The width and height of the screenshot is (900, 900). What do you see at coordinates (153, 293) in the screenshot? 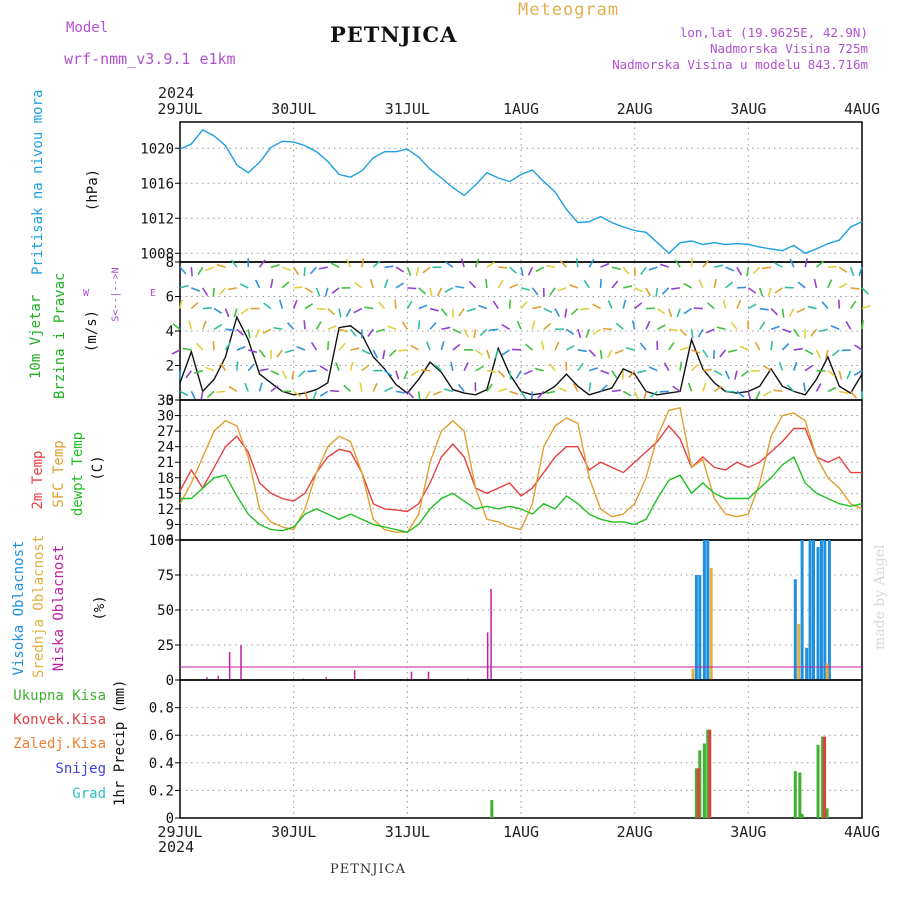
I see `wind-compass-e: E` at bounding box center [153, 293].